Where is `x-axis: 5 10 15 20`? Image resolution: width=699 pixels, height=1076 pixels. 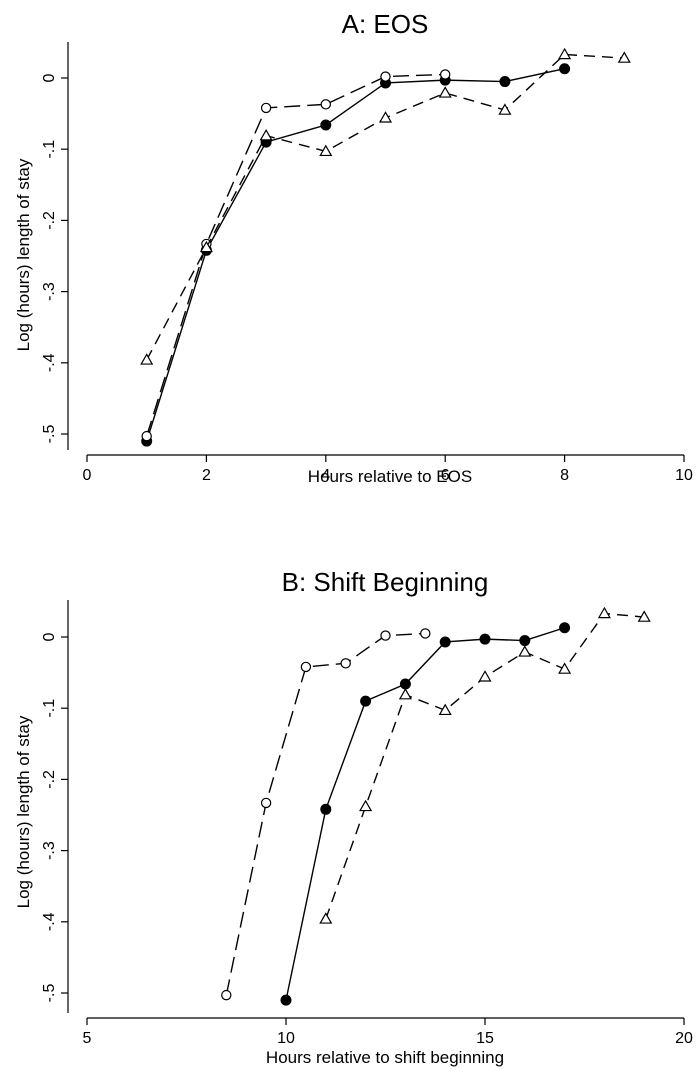
x-axis: 5 10 15 20 is located at coordinates (388, 1032).